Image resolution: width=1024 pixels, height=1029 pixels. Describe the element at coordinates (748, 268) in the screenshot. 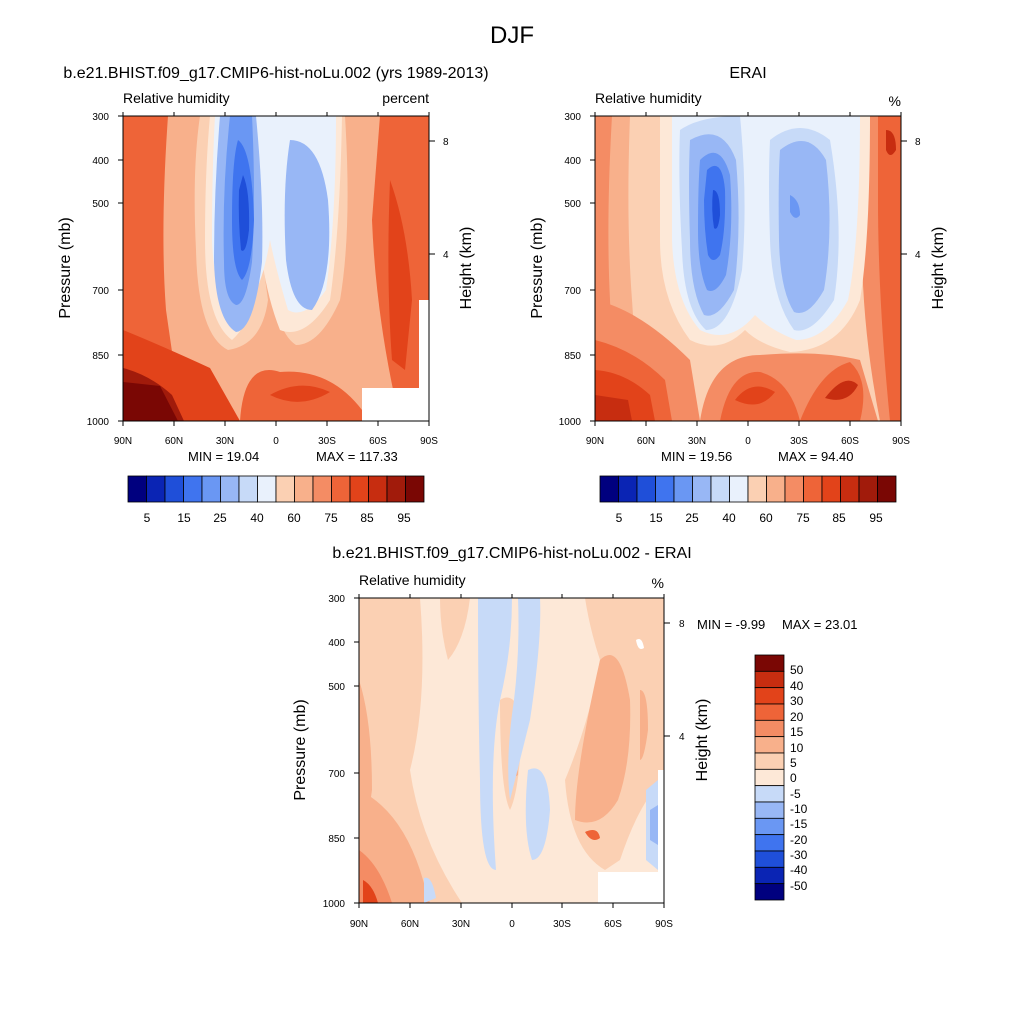

I see `panel-erai-plot-area` at that location.